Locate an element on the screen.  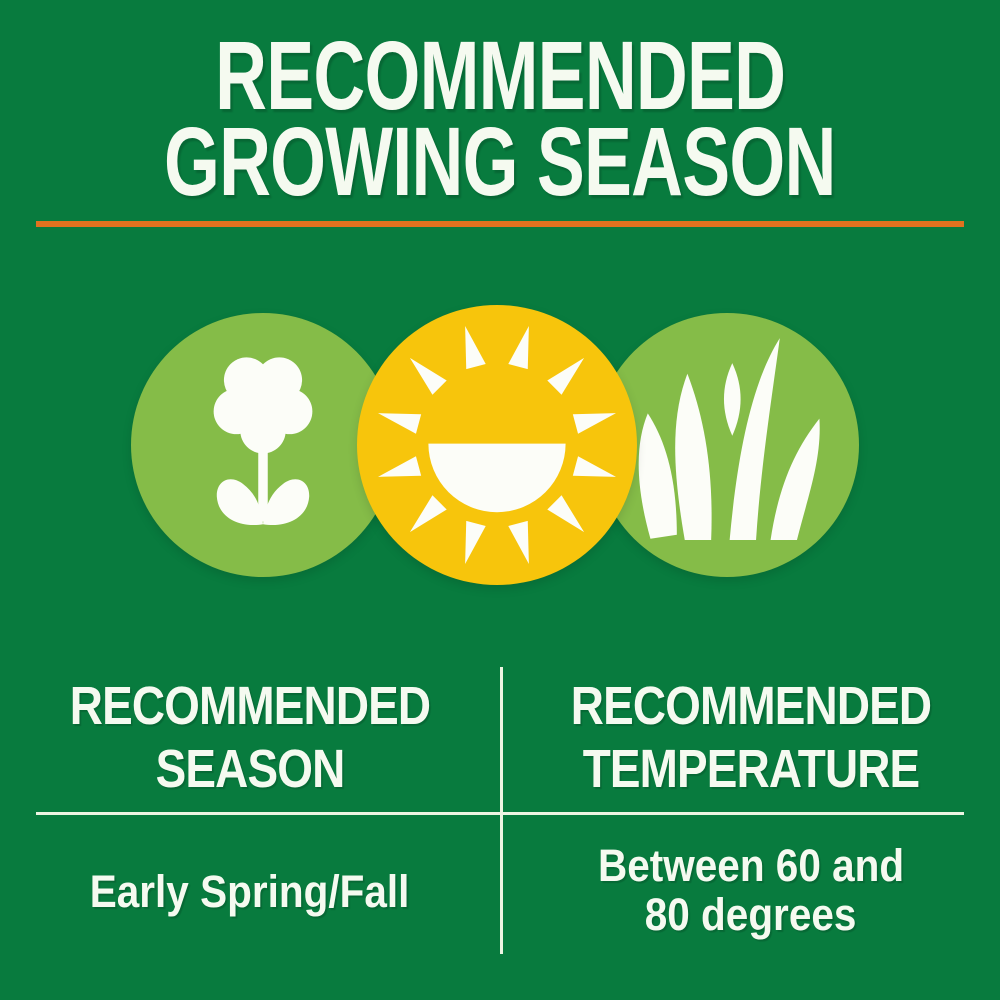
temperature-value-row-2: 80 degrees is located at coordinates (750, 914).